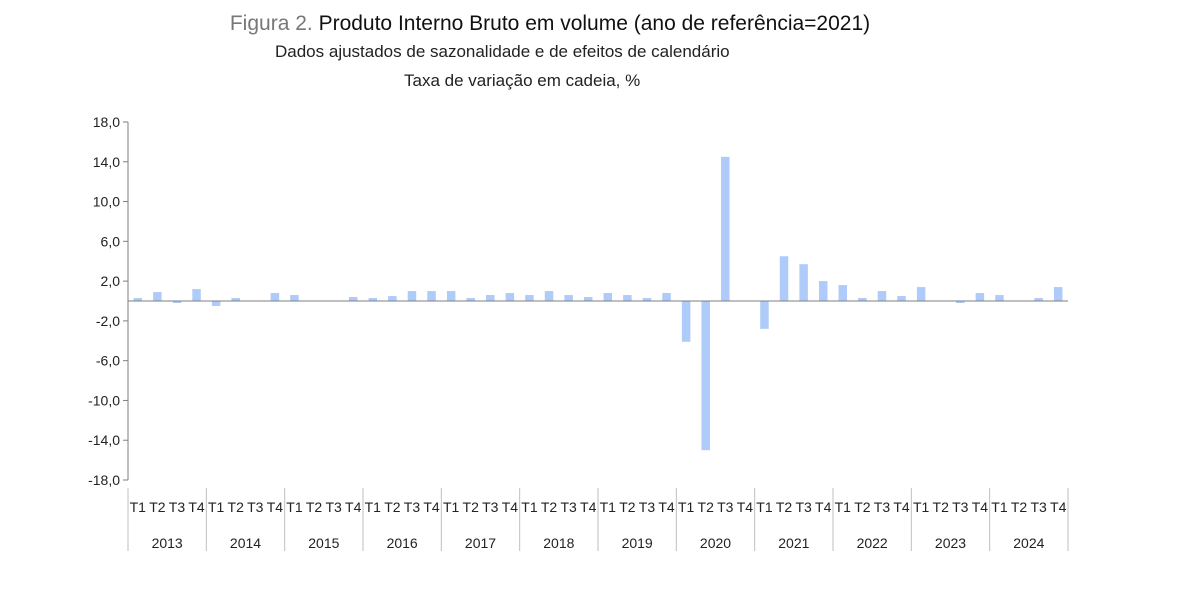 This screenshot has height=613, width=1180. What do you see at coordinates (872, 543) in the screenshot?
I see `year-label: 2022` at bounding box center [872, 543].